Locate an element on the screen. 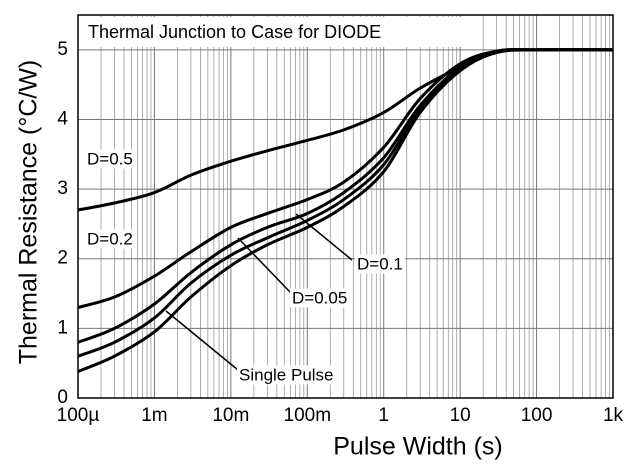 The image size is (642, 470). y-tick-label: 0 is located at coordinates (62, 397).